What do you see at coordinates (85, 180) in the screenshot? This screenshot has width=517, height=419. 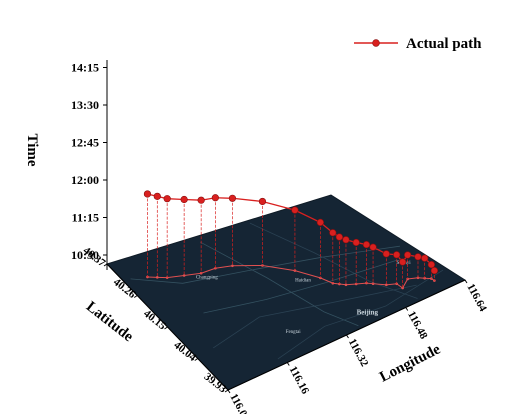 I see `z-tick-label: 12:00` at bounding box center [85, 180].